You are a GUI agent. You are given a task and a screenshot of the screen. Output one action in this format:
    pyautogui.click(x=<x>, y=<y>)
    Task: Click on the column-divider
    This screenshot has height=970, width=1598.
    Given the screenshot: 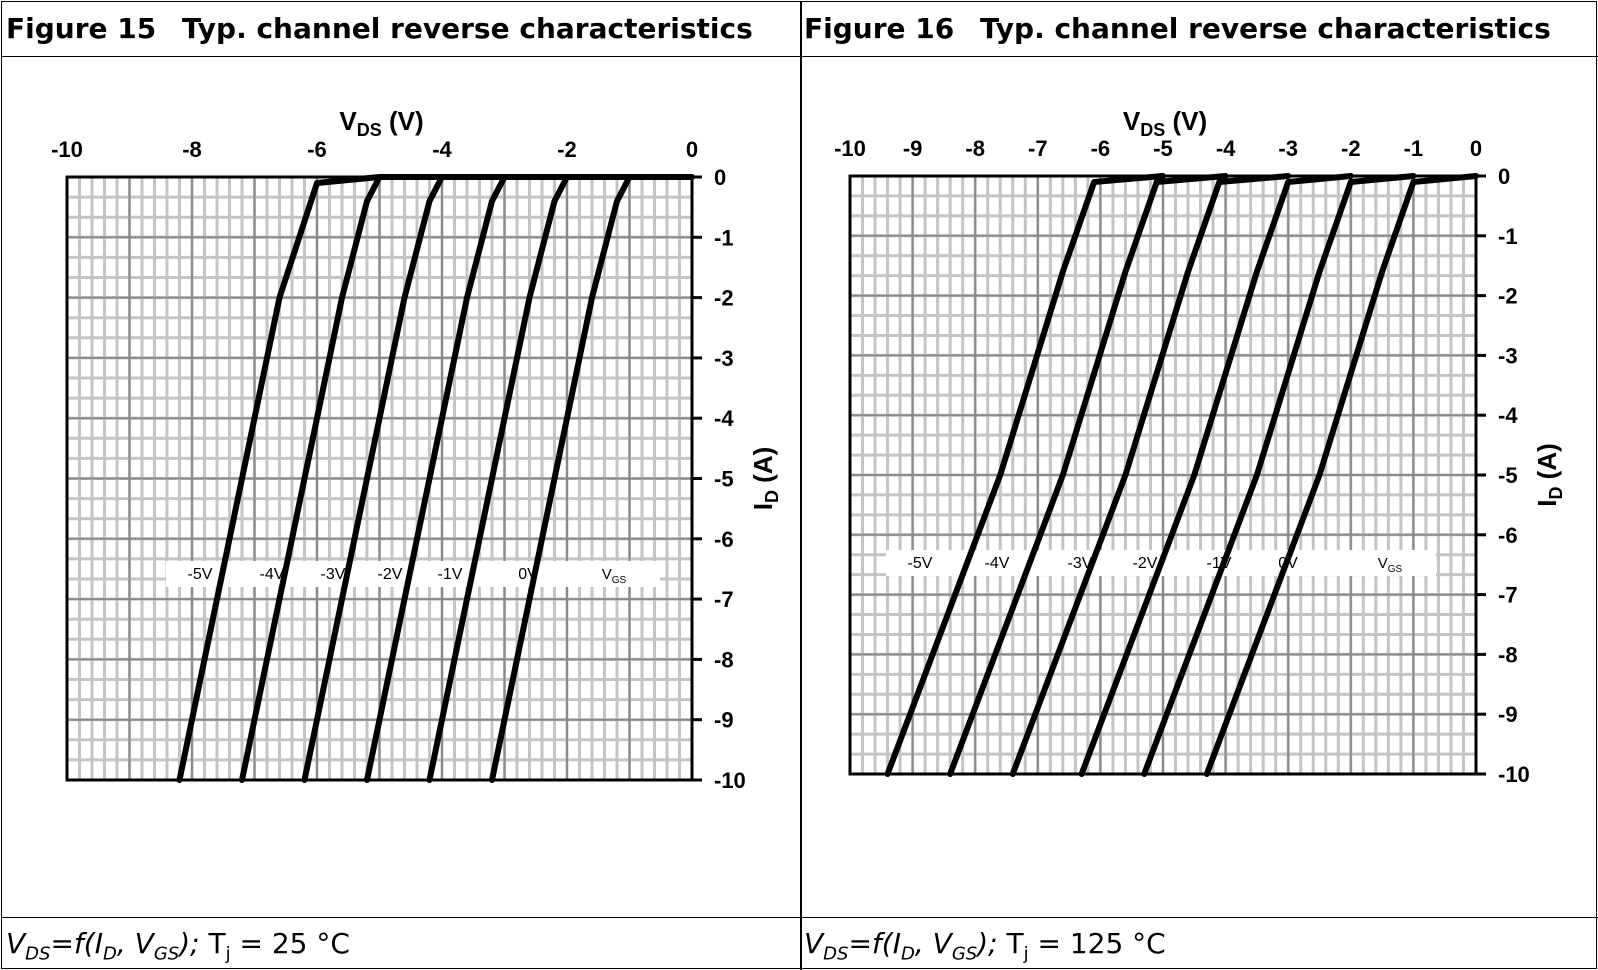 What is the action you would take?
    pyautogui.click(x=801, y=486)
    